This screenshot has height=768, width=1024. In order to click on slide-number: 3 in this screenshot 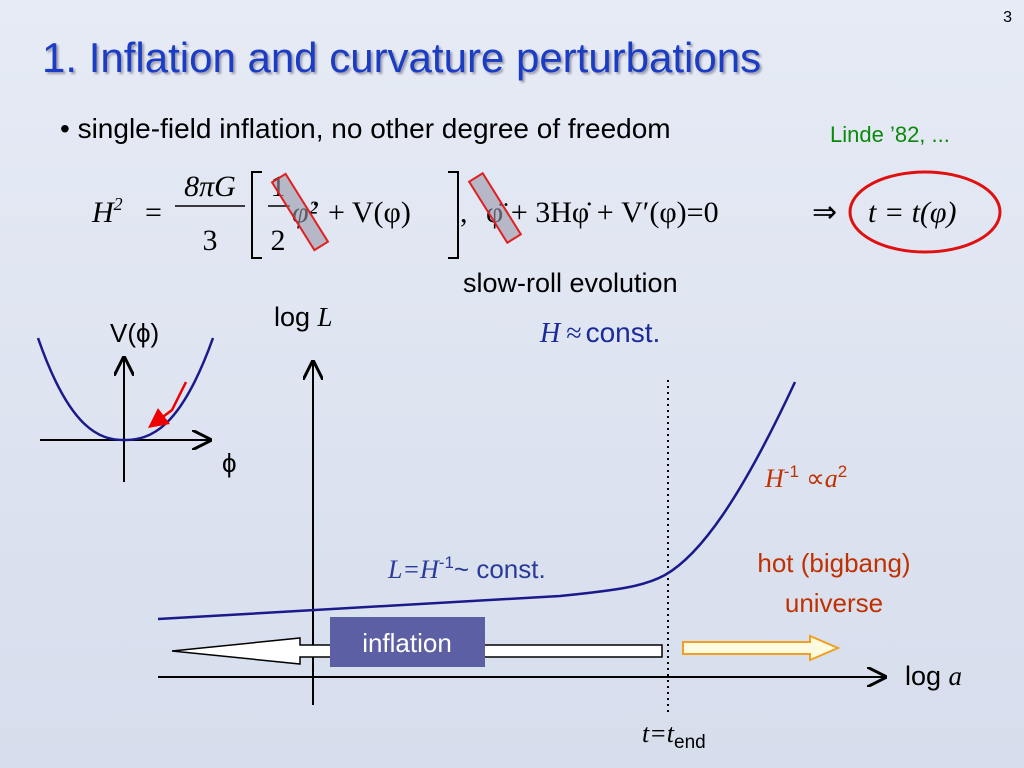, I will do `click(1007, 17)`.